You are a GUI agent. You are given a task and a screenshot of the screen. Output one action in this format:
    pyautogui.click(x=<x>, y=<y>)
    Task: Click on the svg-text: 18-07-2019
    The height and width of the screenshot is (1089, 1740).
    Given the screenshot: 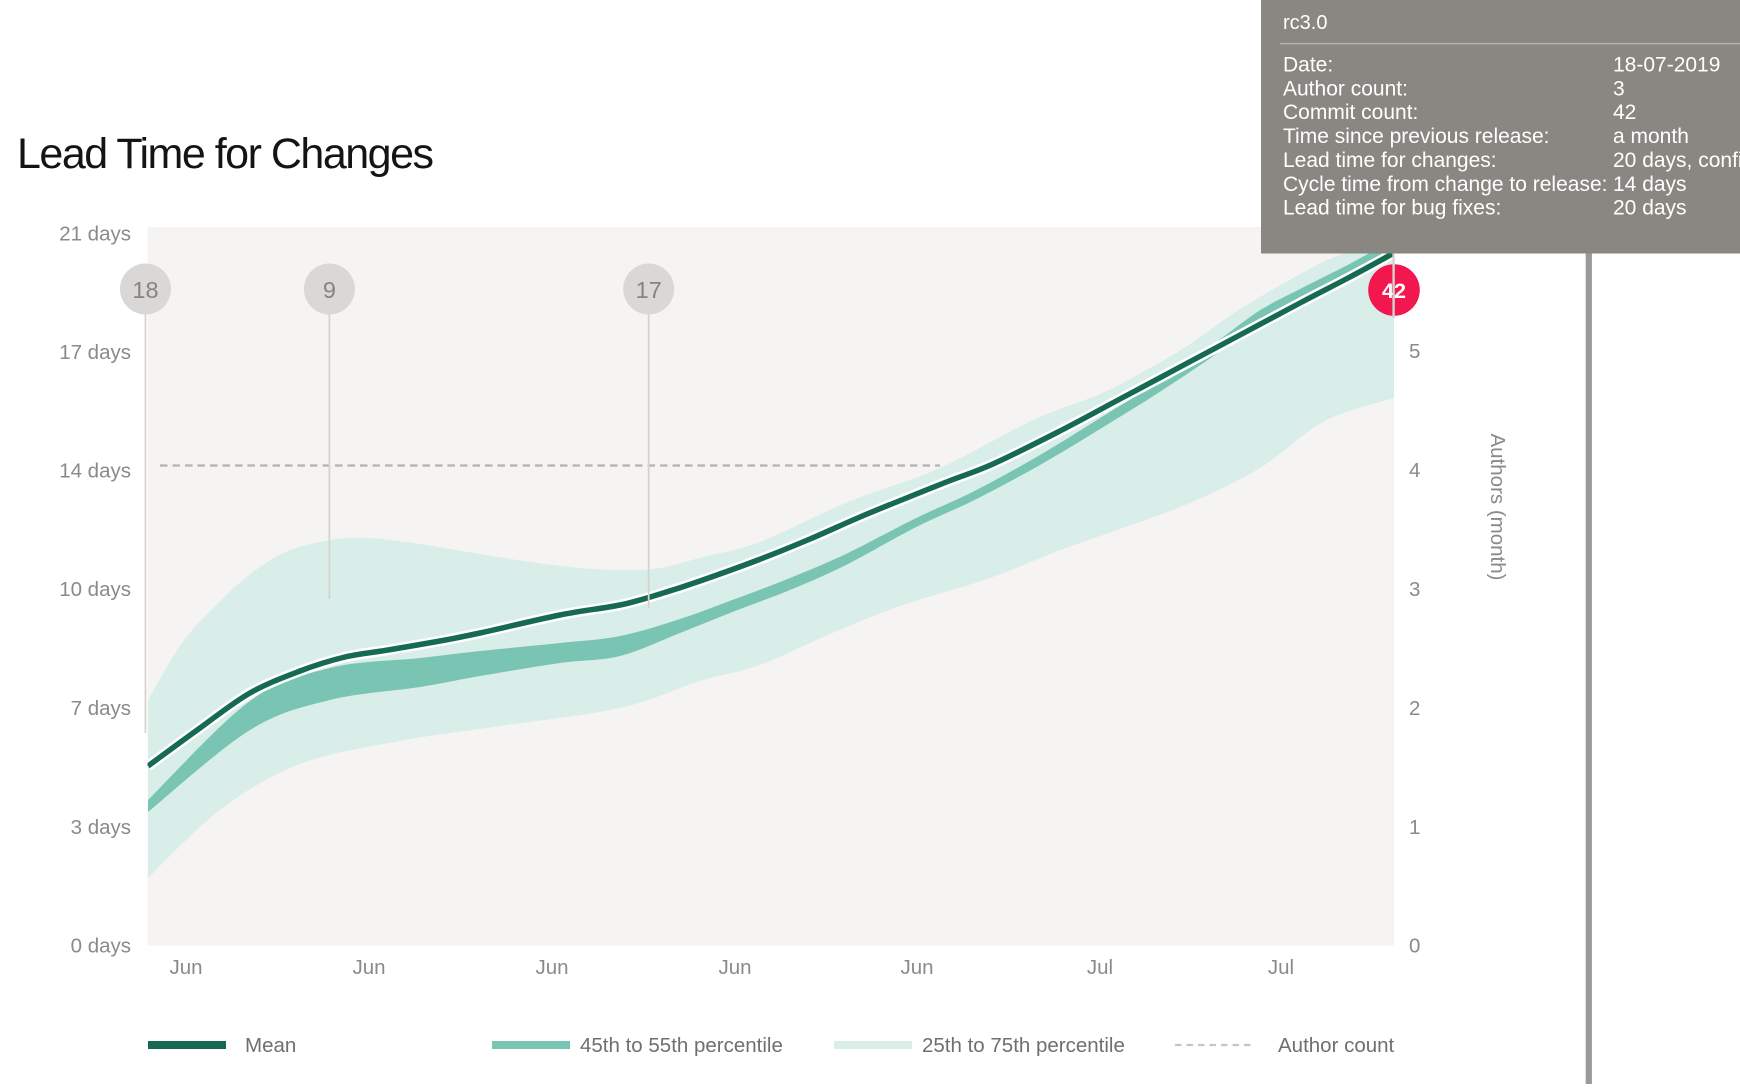 What is the action you would take?
    pyautogui.click(x=1666, y=65)
    